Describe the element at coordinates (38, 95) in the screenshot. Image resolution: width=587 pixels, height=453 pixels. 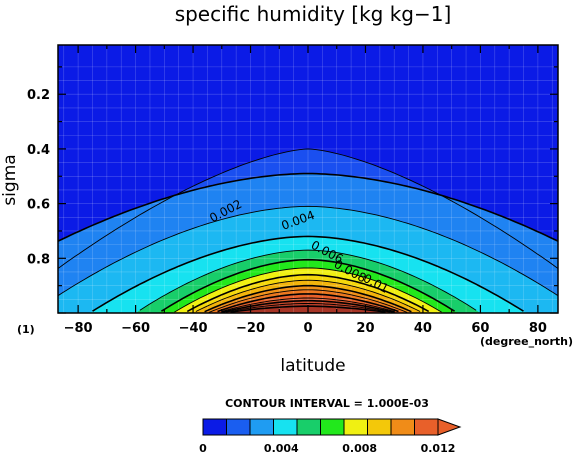
I see `y-tick-label: 0.2` at that location.